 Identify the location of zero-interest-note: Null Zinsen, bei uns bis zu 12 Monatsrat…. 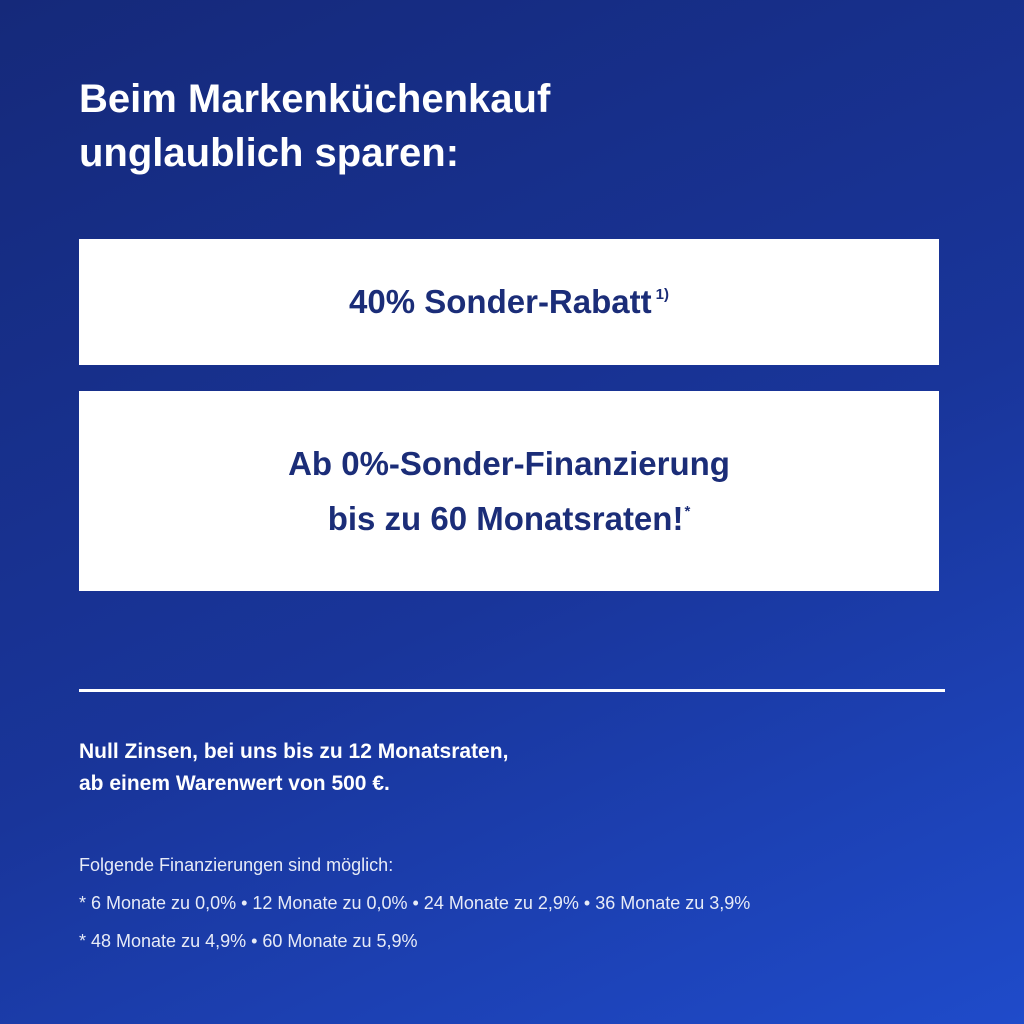
(519, 768).